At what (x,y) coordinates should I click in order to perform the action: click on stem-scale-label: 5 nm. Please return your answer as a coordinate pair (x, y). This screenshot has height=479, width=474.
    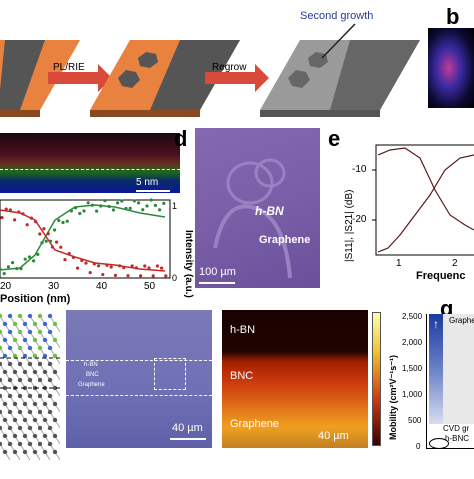
    Looking at the image, I should click on (147, 182).